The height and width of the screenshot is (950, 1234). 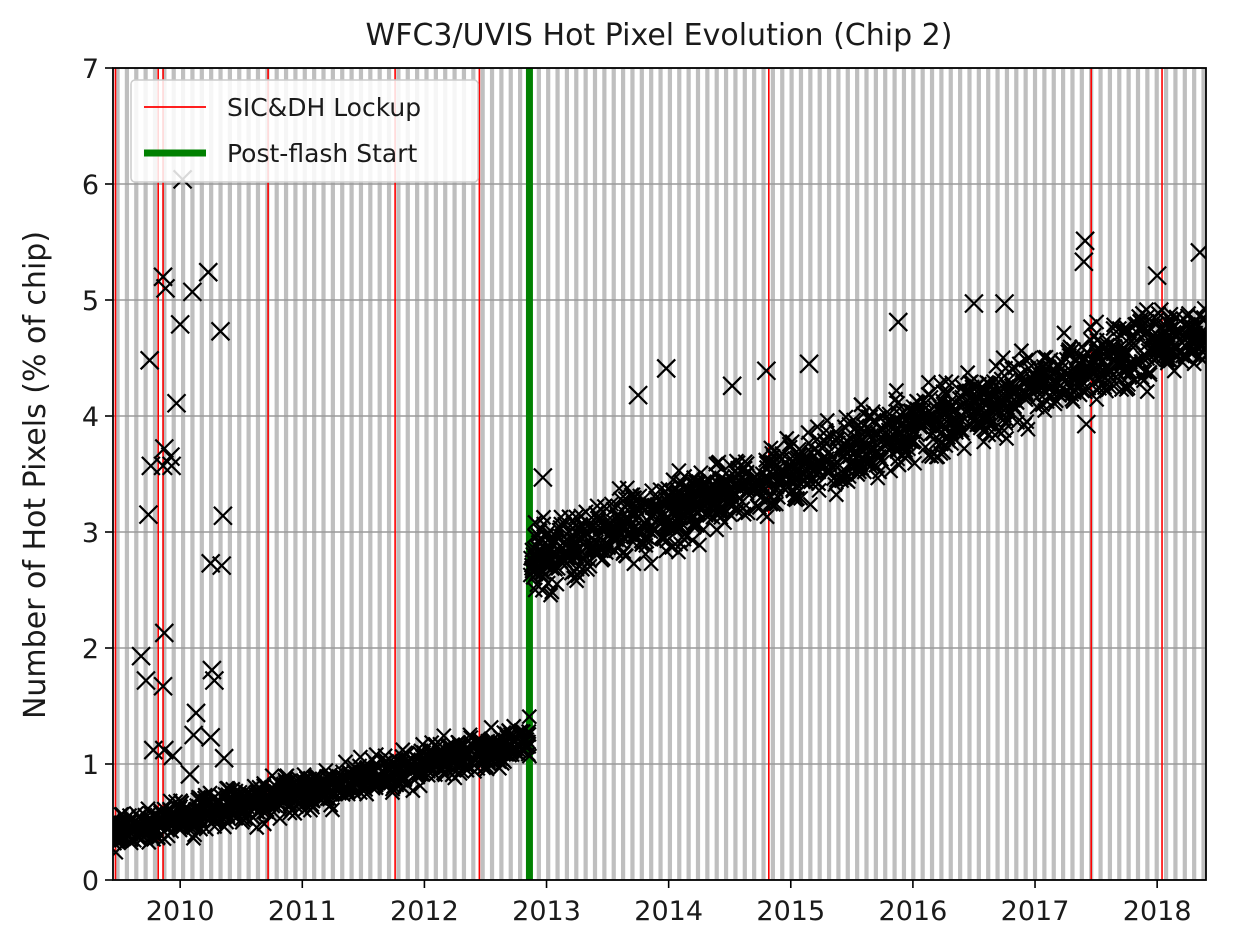 I want to click on y-tick-label-1: 1, so click(x=90, y=765).